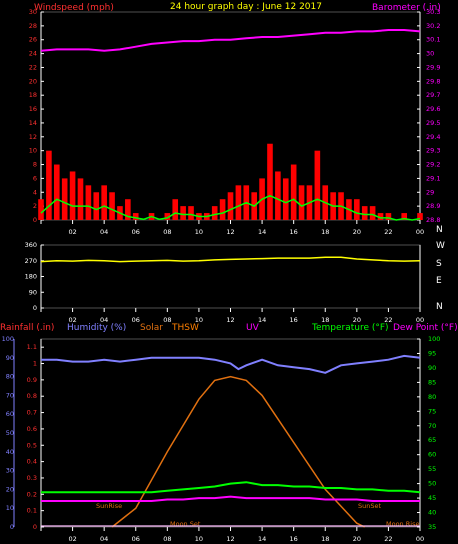 This screenshot has height=544, width=458. I want to click on temp-y-tick-label: 100, so click(434, 339).